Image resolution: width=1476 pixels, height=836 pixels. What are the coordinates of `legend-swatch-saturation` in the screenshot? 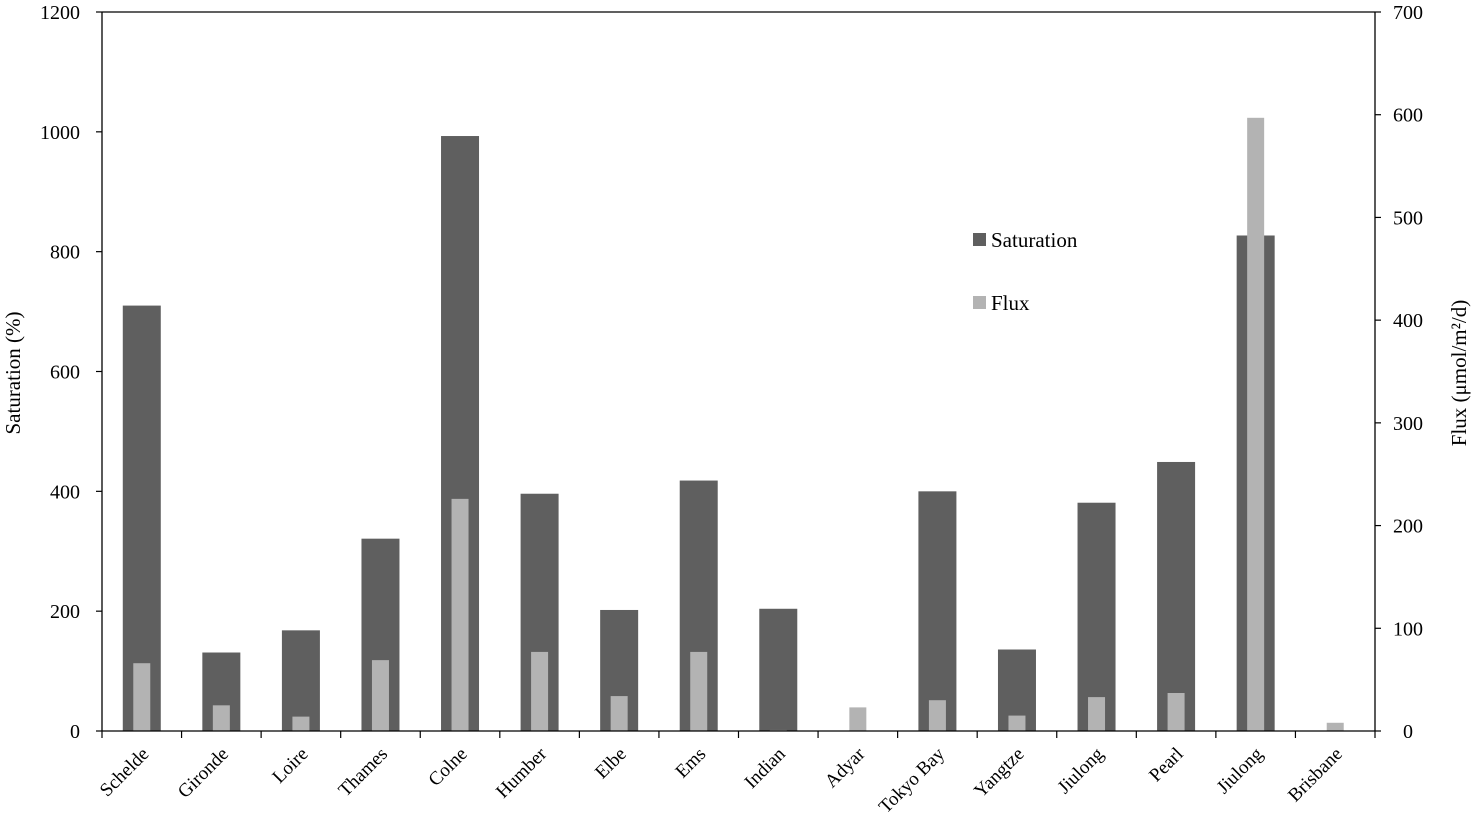 It's located at (979, 239).